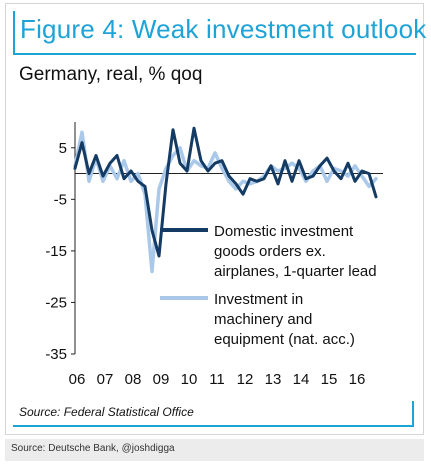  What do you see at coordinates (93, 448) in the screenshot?
I see `footer-credit: Source: Deutsche Bank, @joshdigga` at bounding box center [93, 448].